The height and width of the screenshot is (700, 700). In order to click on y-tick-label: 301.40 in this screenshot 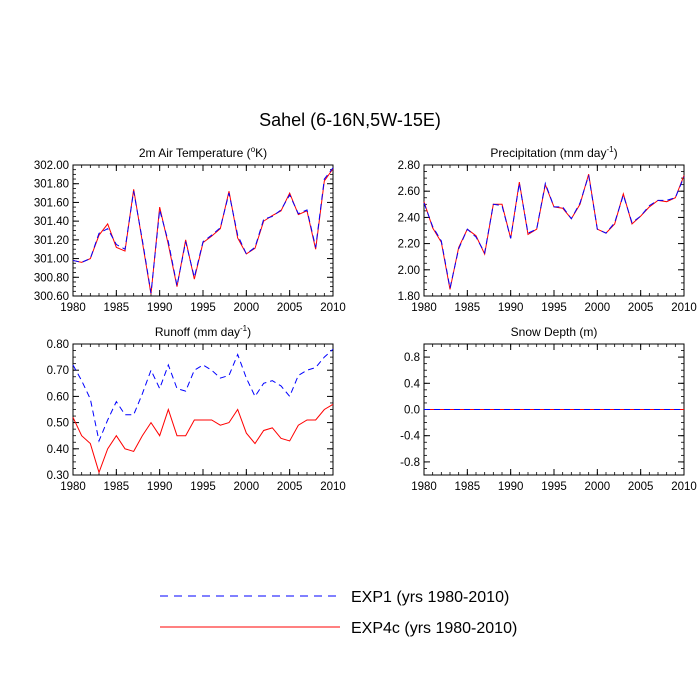, I will do `click(51, 222)`.